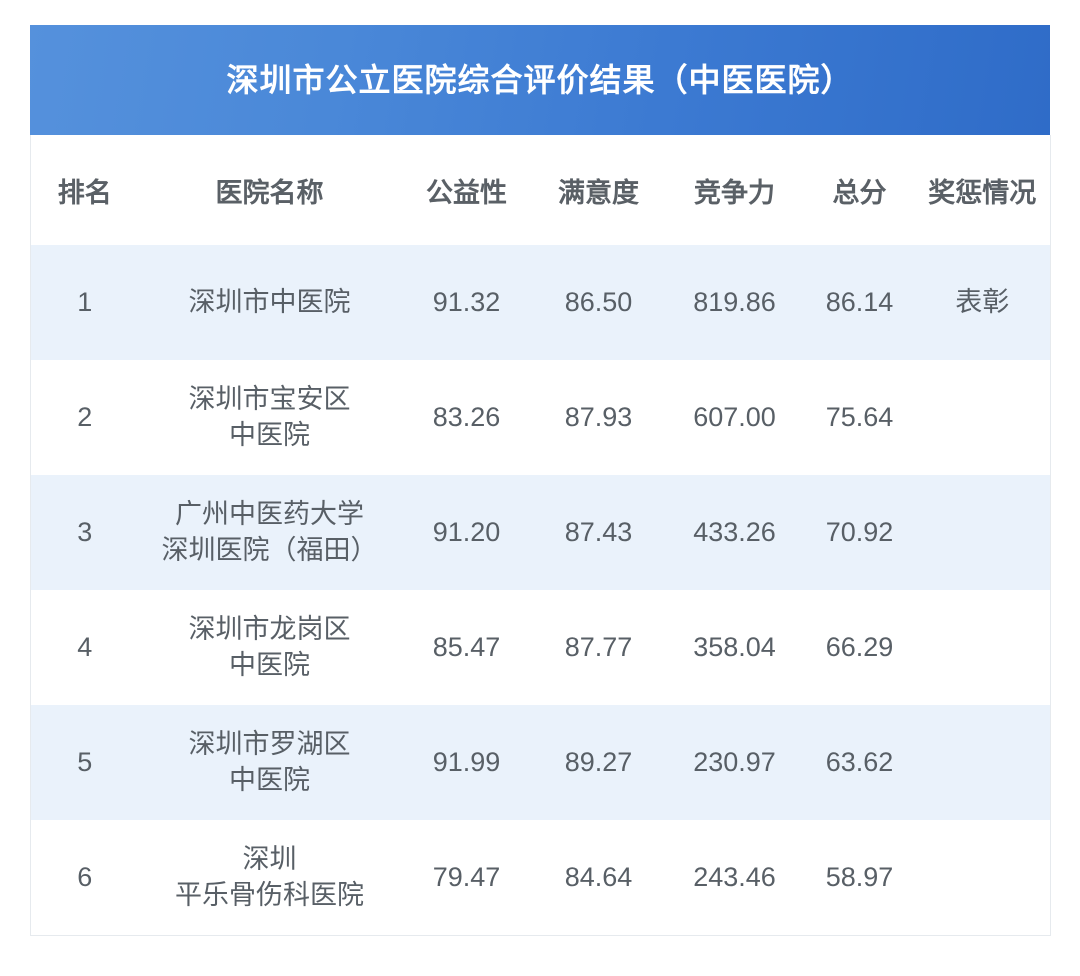 This screenshot has width=1080, height=976. What do you see at coordinates (598, 417) in the screenshot?
I see `cell-satisfaction: 87.93` at bounding box center [598, 417].